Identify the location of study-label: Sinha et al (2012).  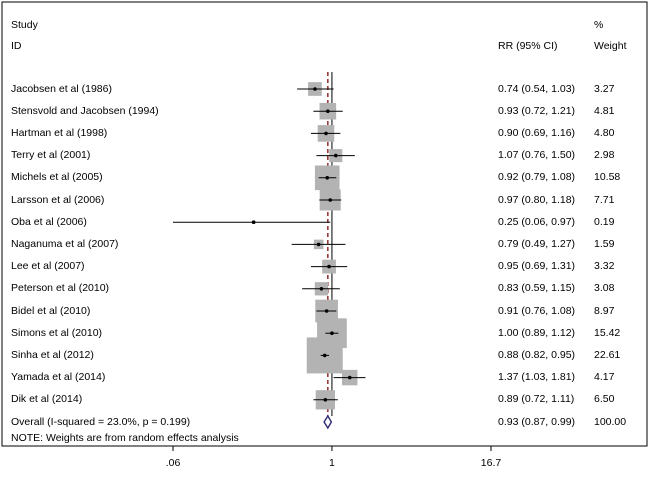
(52, 354).